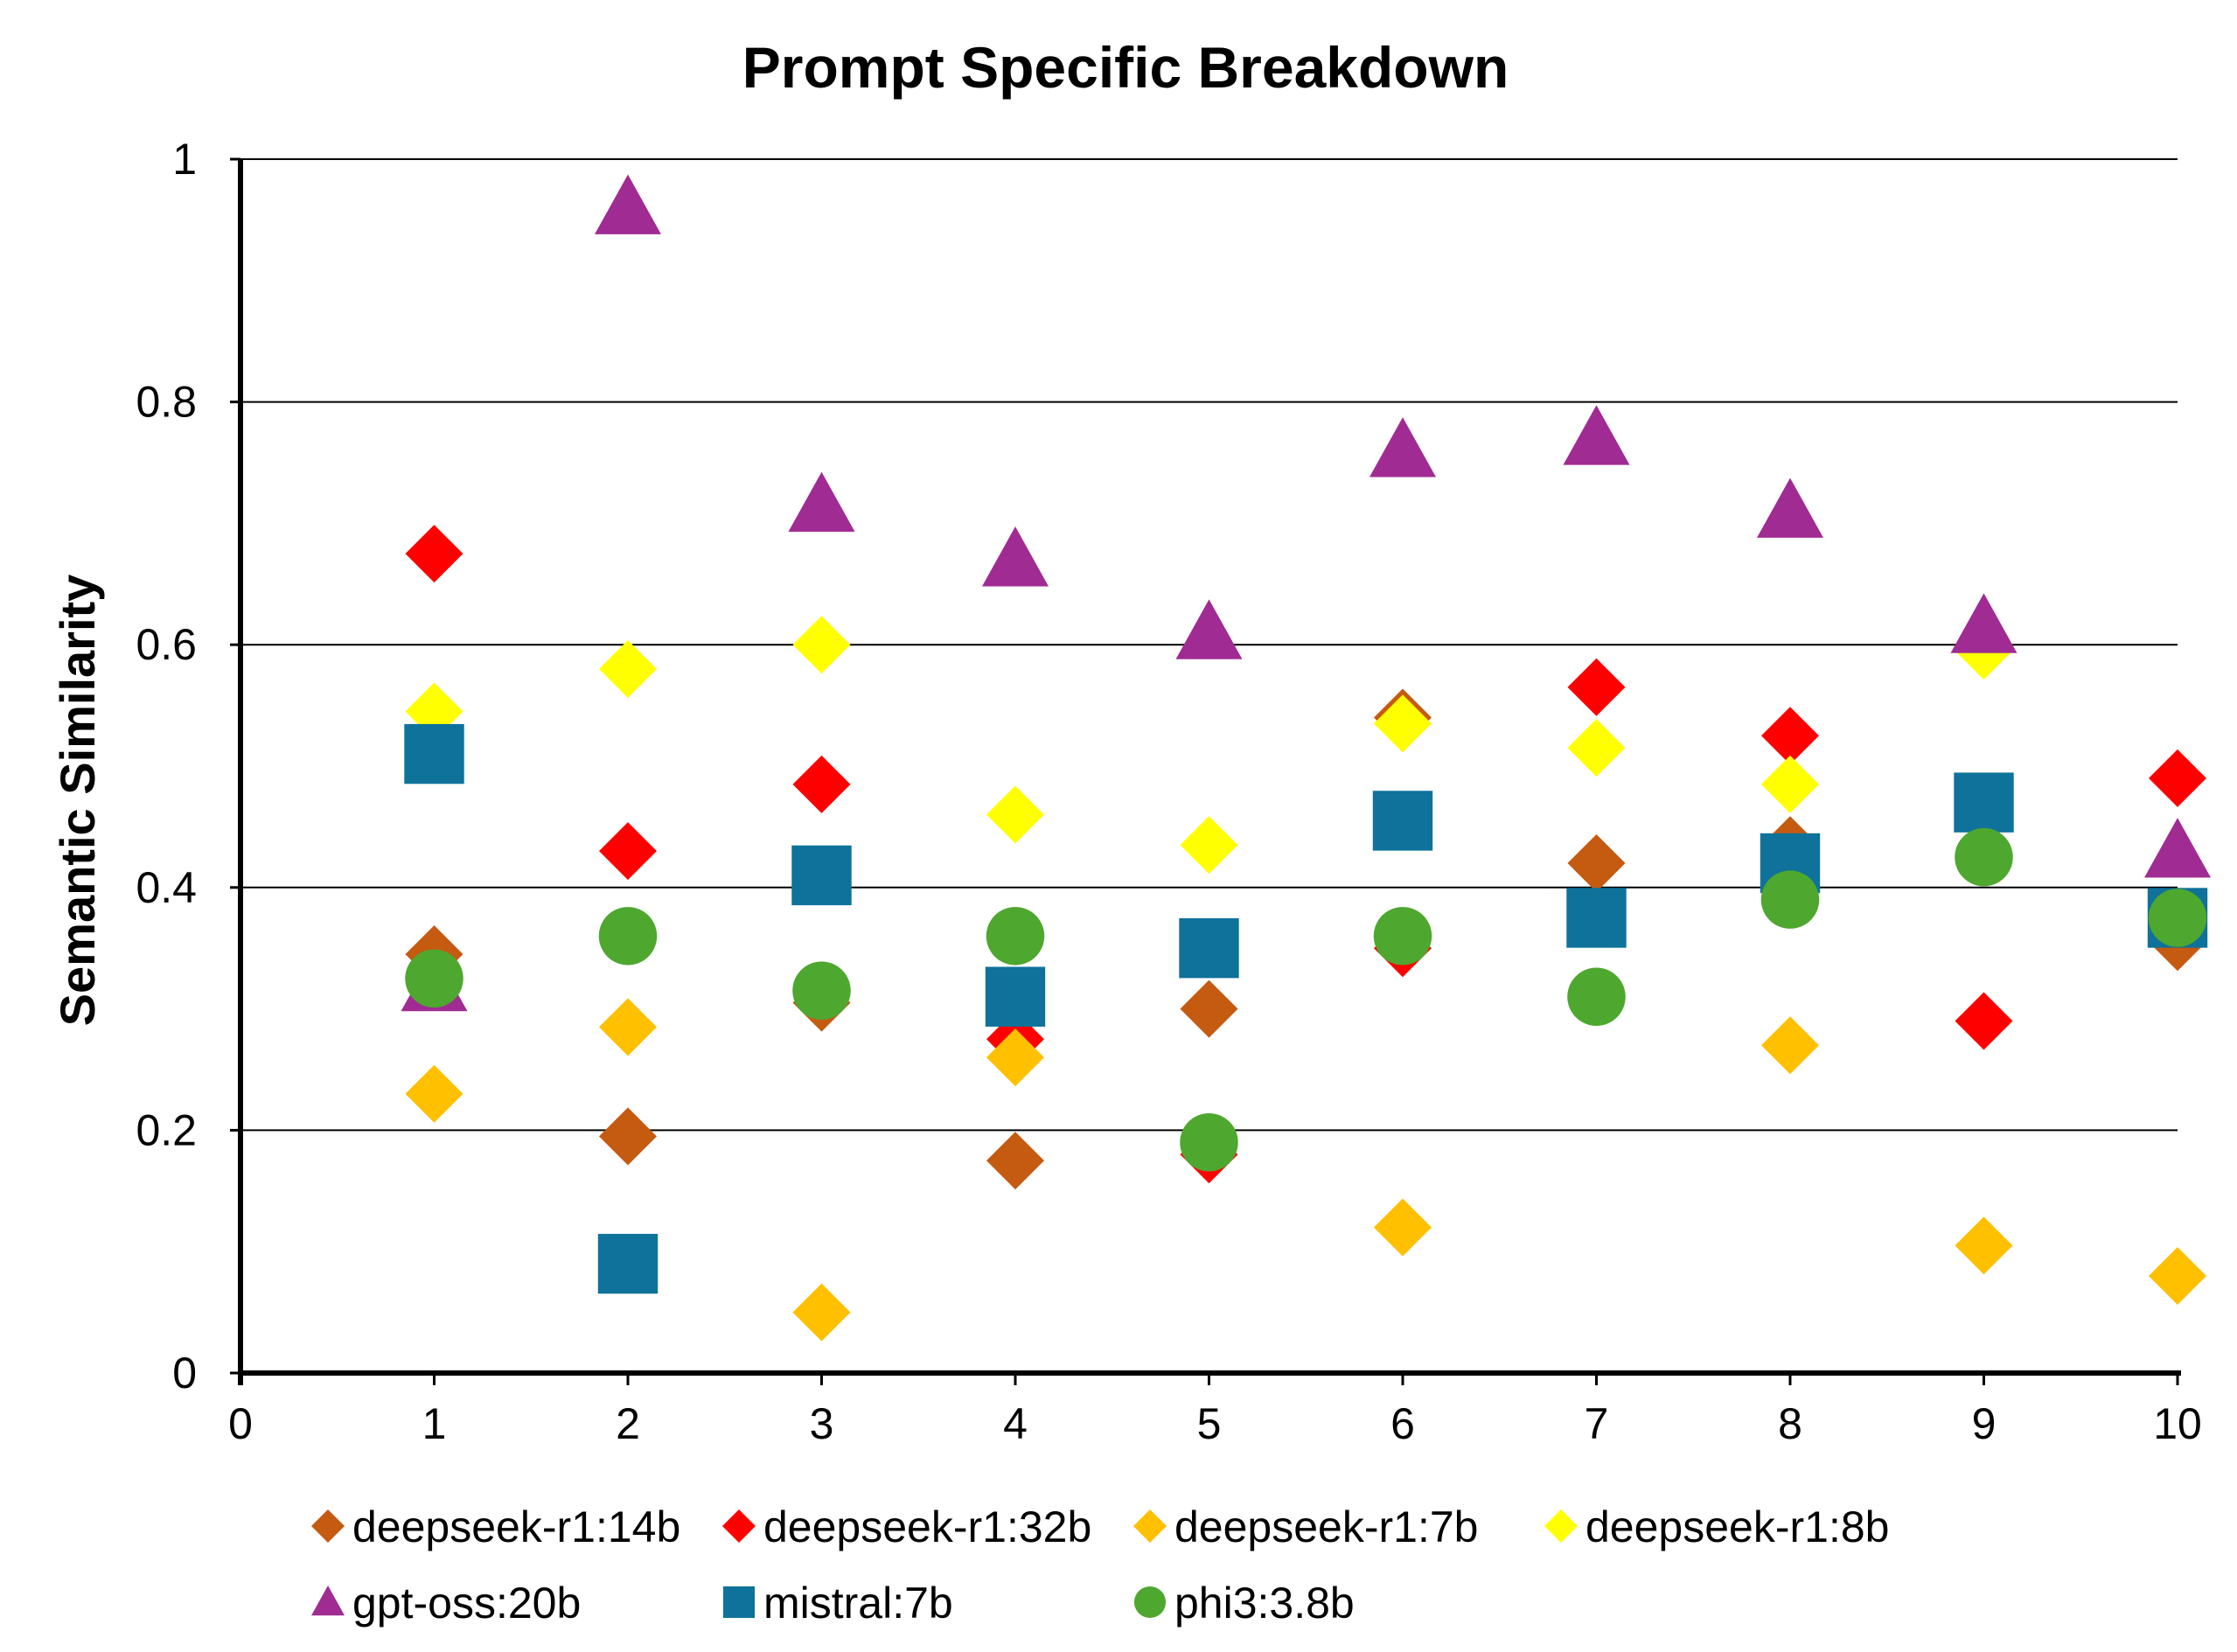 The width and height of the screenshot is (2237, 1652). What do you see at coordinates (78, 801) in the screenshot?
I see `y-axis-label: Semantic Similarity` at bounding box center [78, 801].